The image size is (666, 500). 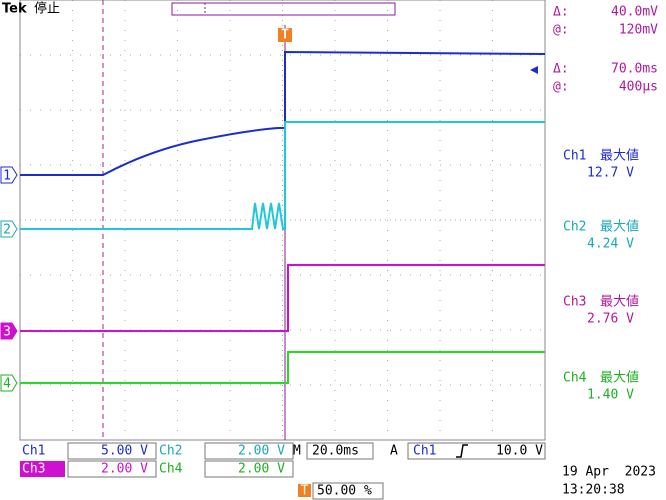 I want to click on measurement-value: 4.24 V, so click(x=610, y=244).